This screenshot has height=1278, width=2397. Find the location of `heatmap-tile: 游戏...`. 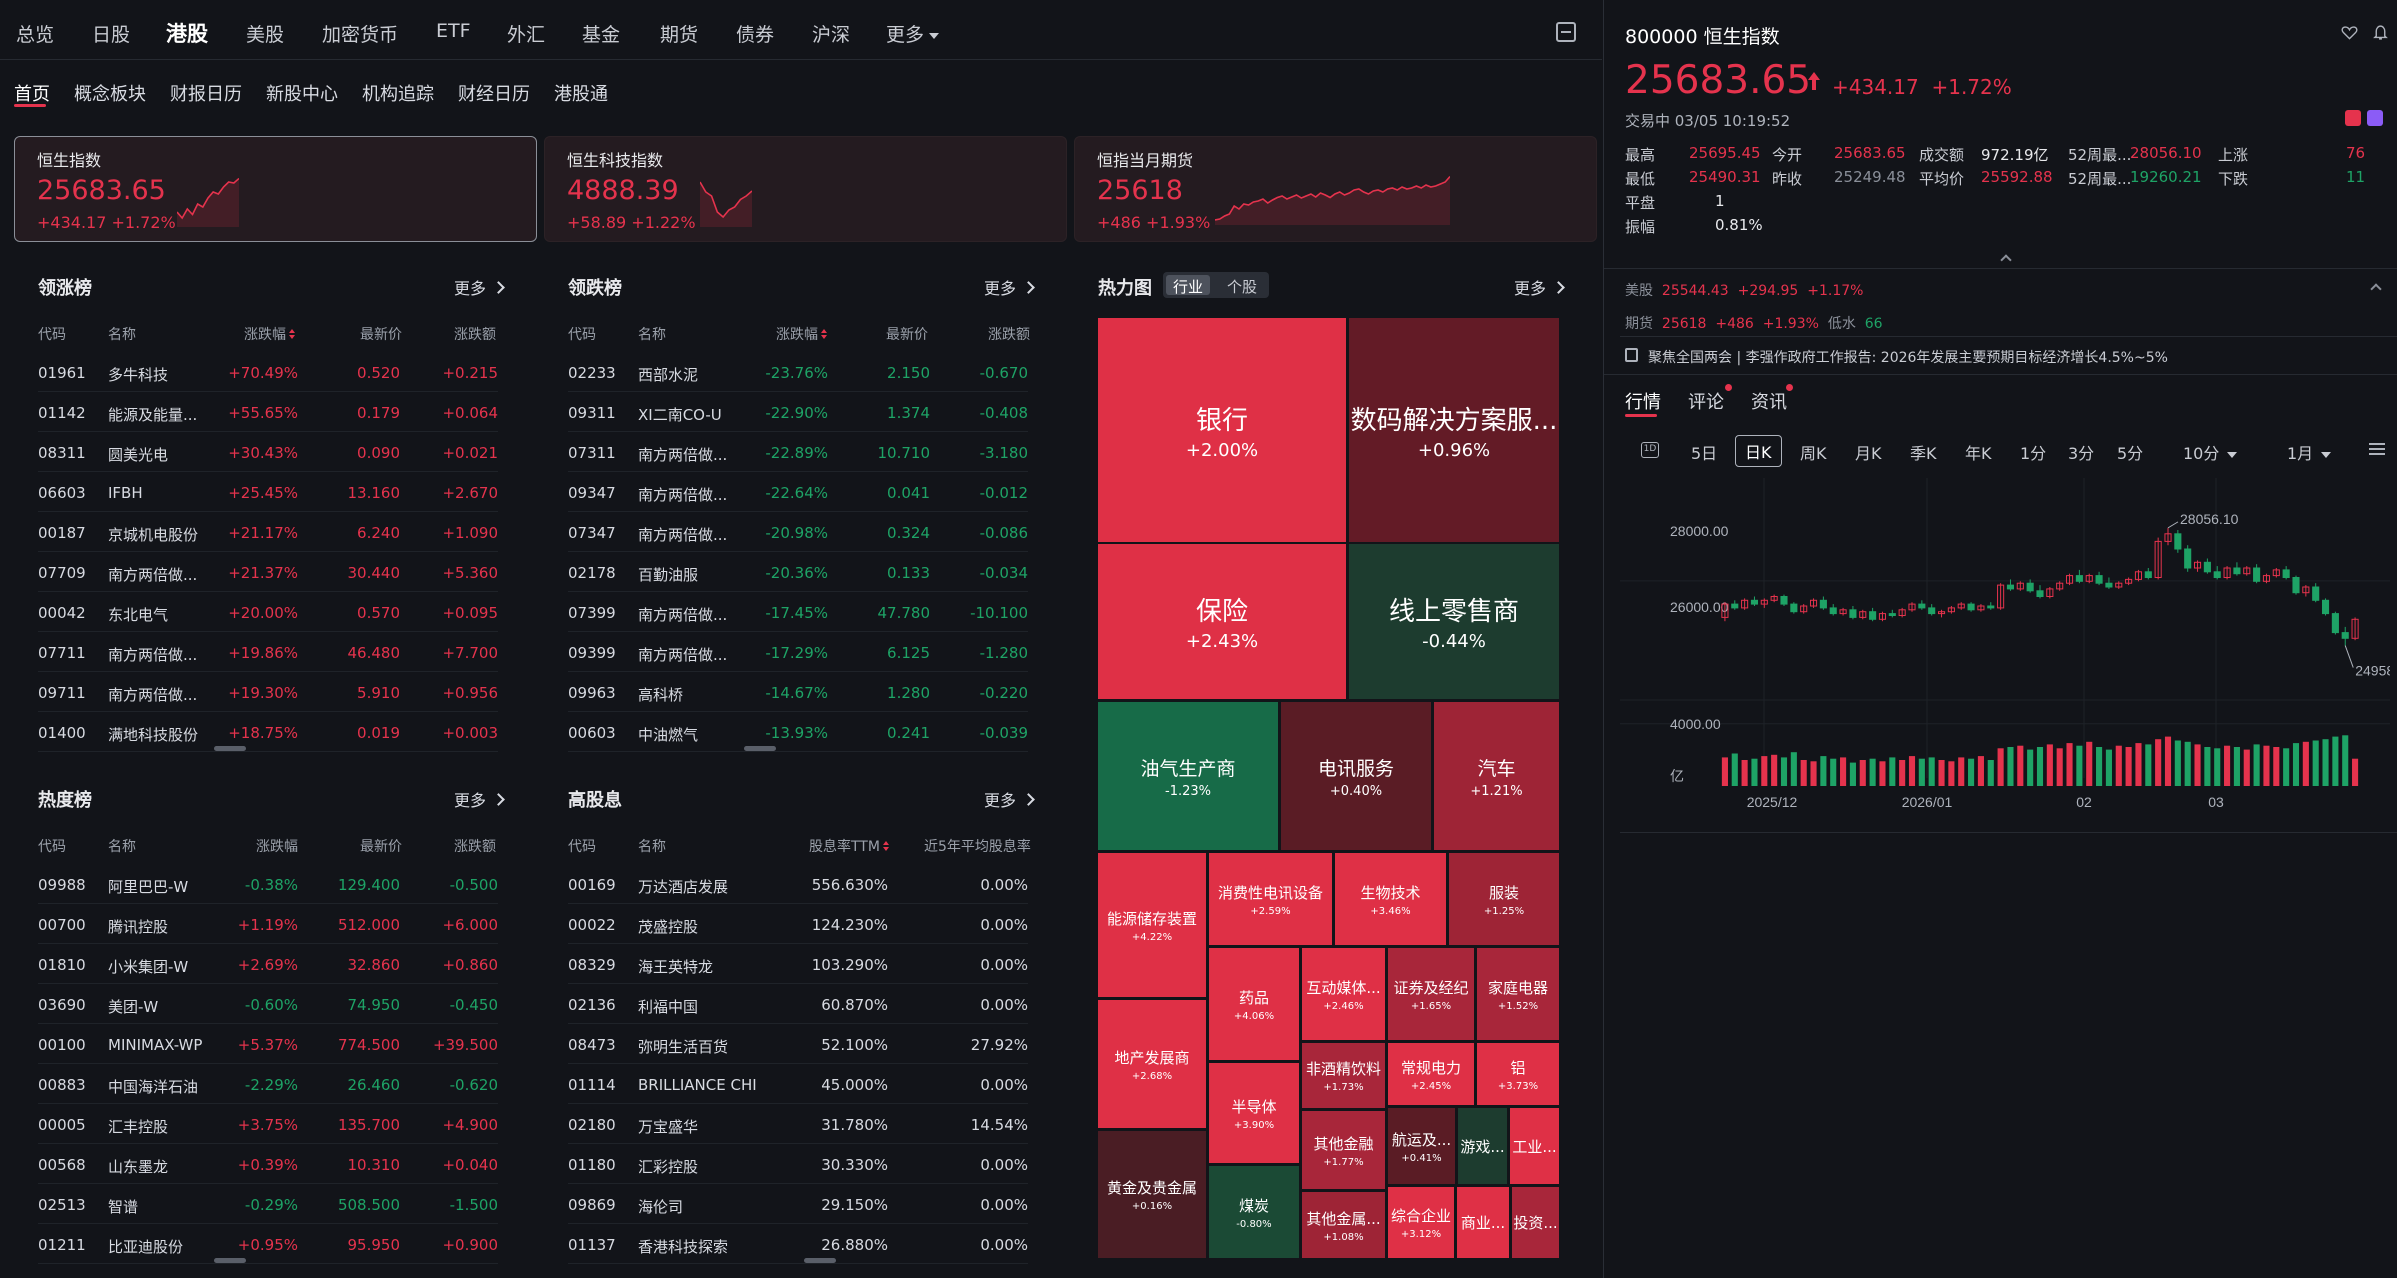

heatmap-tile: 游戏... is located at coordinates (1482, 1146).